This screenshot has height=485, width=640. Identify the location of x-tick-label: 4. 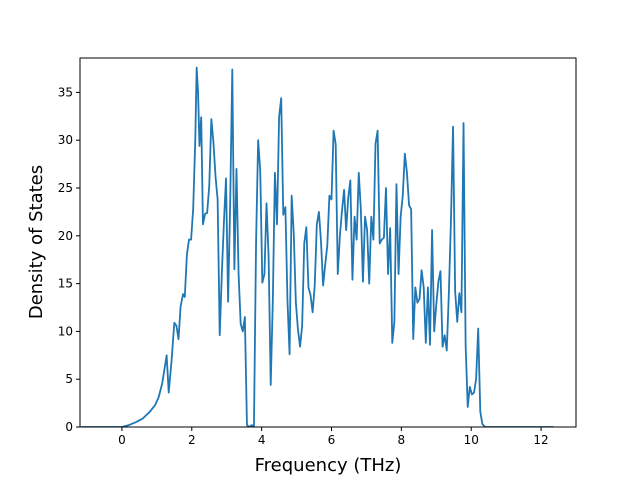
(262, 440).